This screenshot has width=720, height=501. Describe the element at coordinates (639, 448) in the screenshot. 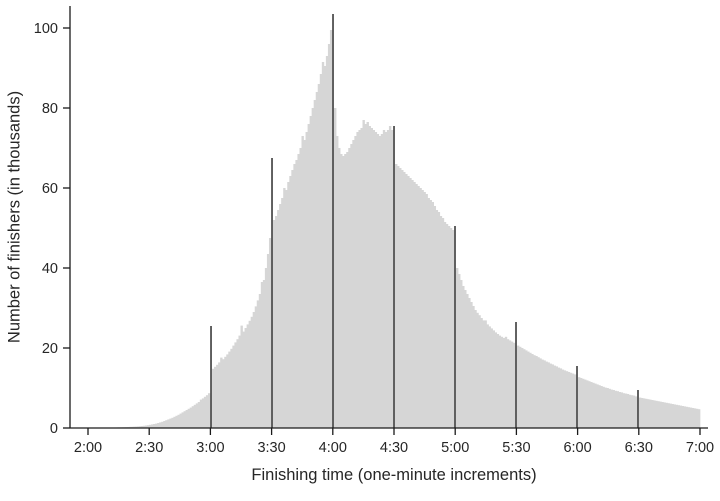

I see `x-tick-label: 6:30` at that location.